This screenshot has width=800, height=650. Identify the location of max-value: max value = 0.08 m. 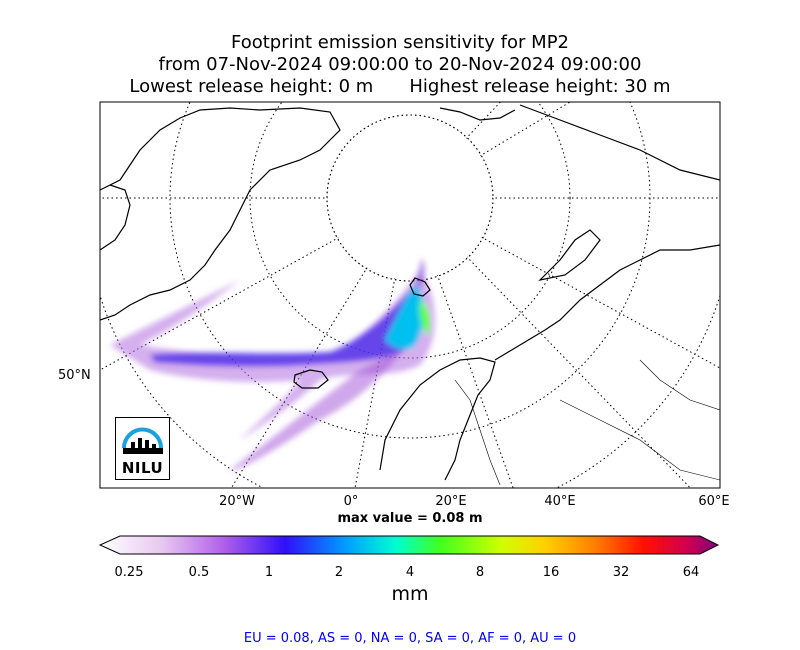
(410, 518).